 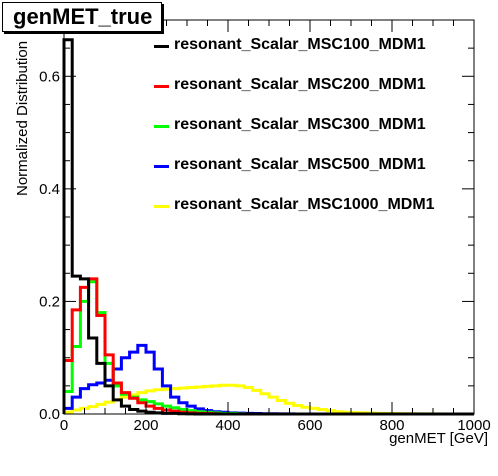 I want to click on x-tick-label-2: 400, so click(x=227, y=425).